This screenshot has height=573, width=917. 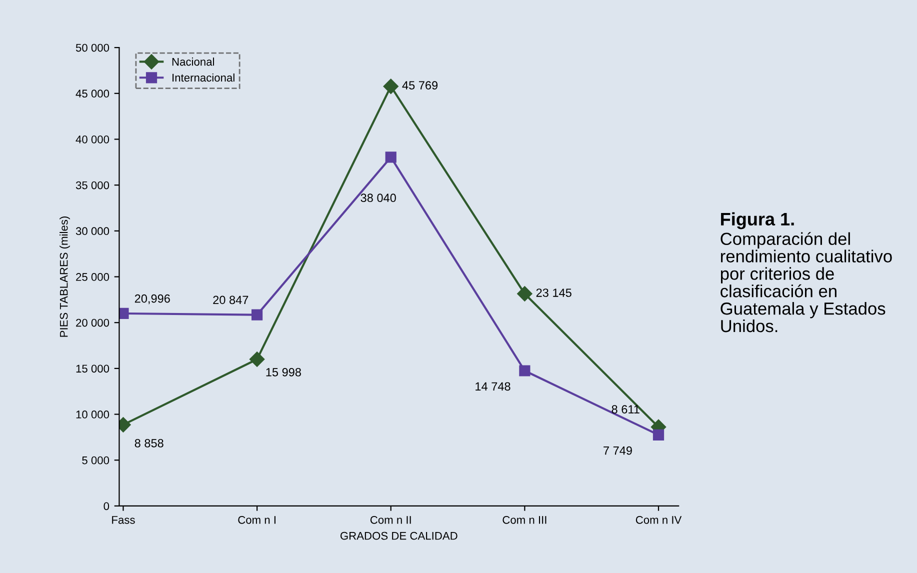 I want to click on data-label: 23 145, so click(x=554, y=292).